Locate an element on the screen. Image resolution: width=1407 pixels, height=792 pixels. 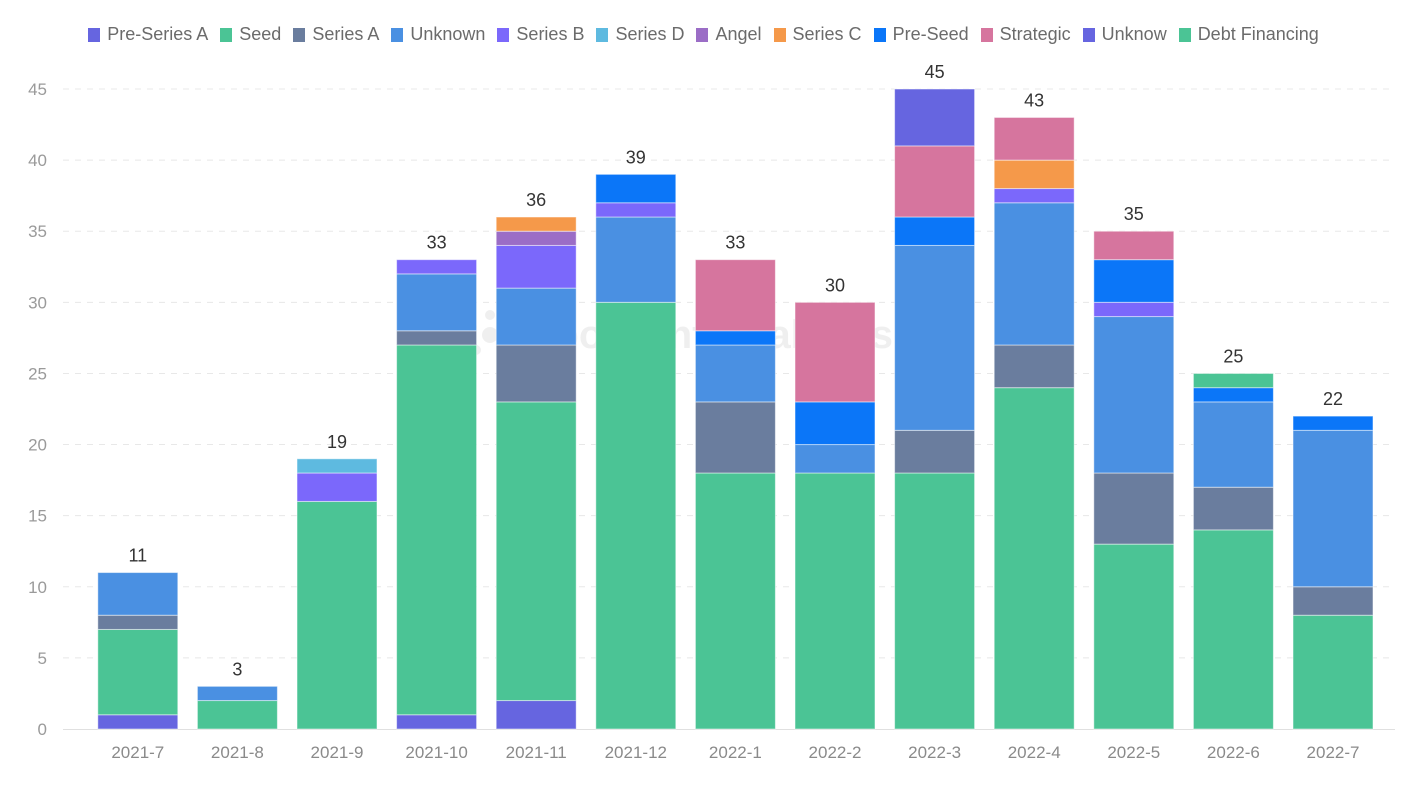
bar-segment-series-c is located at coordinates (536, 224).